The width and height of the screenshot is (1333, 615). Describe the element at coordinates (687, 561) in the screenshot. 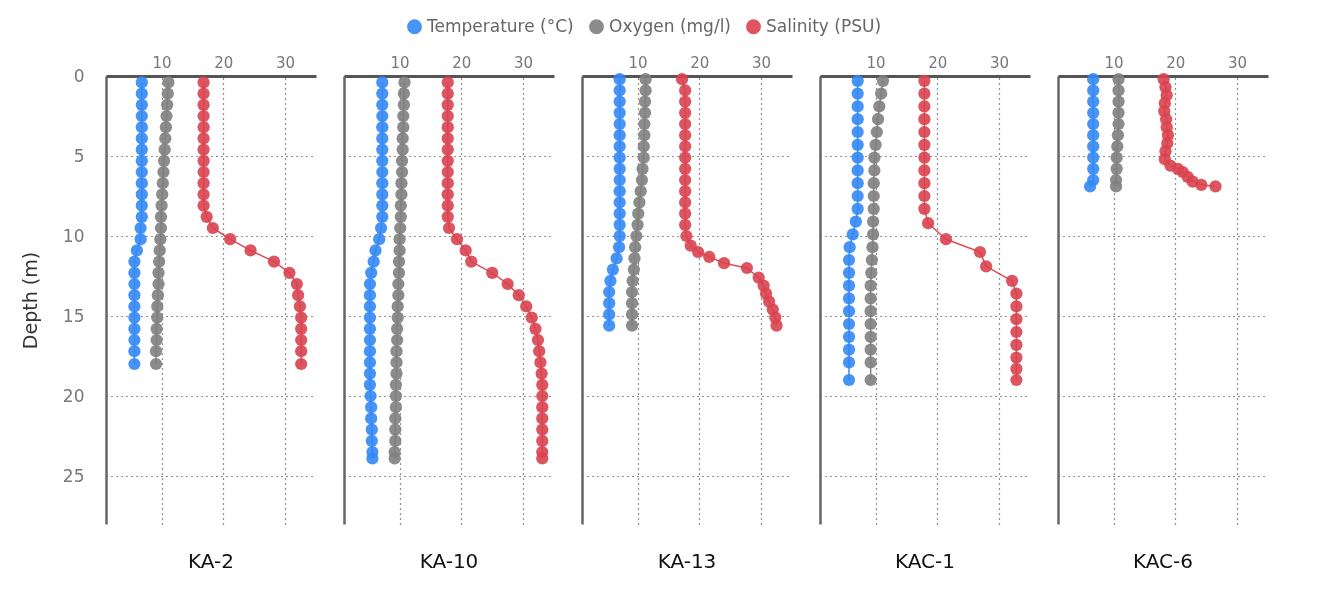

I see `text: KA-13` at that location.